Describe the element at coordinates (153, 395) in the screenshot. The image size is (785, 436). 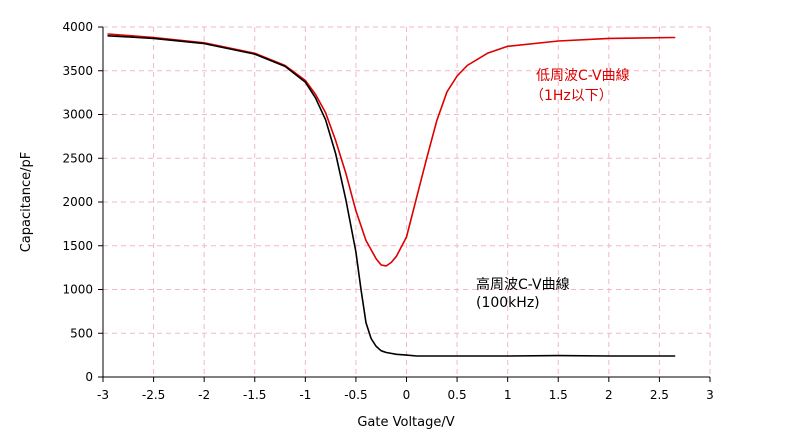
I see `x-tick-label: -2.5` at that location.